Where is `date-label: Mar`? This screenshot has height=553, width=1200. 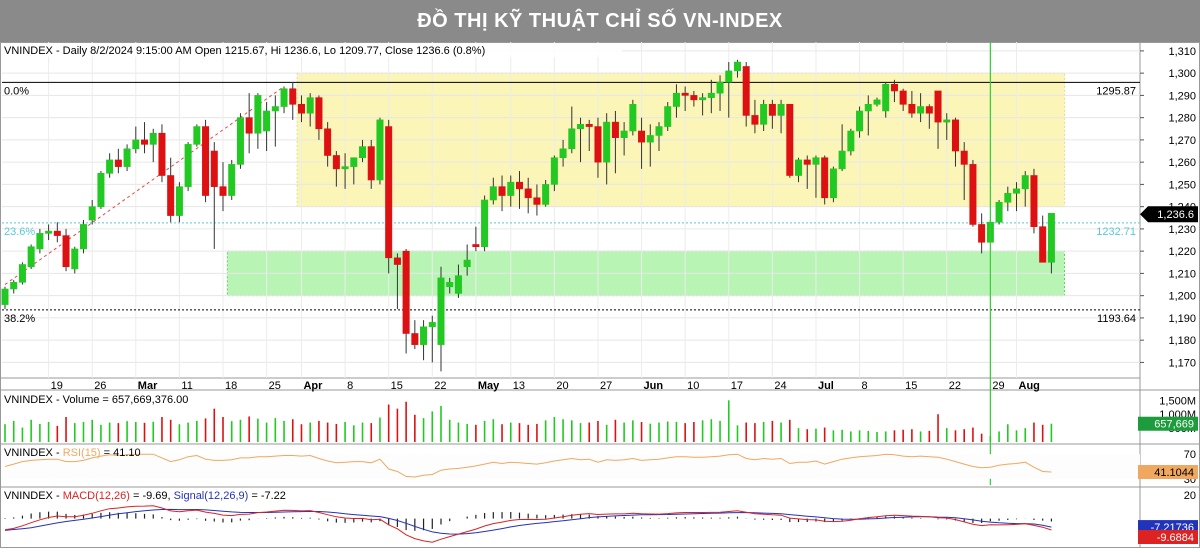
date-label: Mar is located at coordinates (148, 386).